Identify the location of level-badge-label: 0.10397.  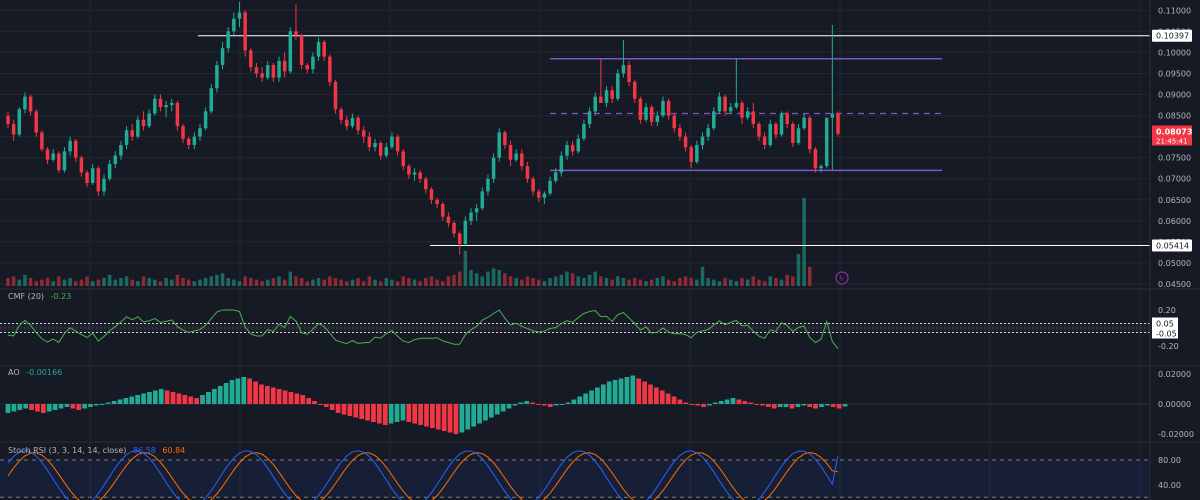
(1172, 36).